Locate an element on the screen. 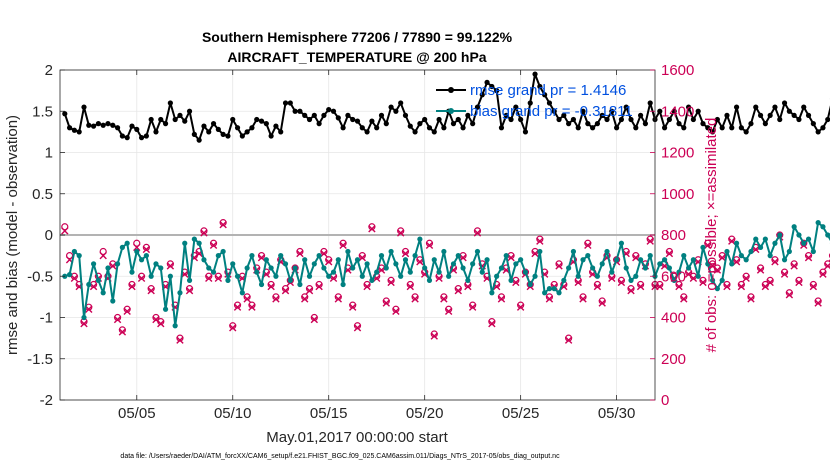 This screenshot has height=470, width=830. y-left-tick-label: -1 is located at coordinates (46, 318).